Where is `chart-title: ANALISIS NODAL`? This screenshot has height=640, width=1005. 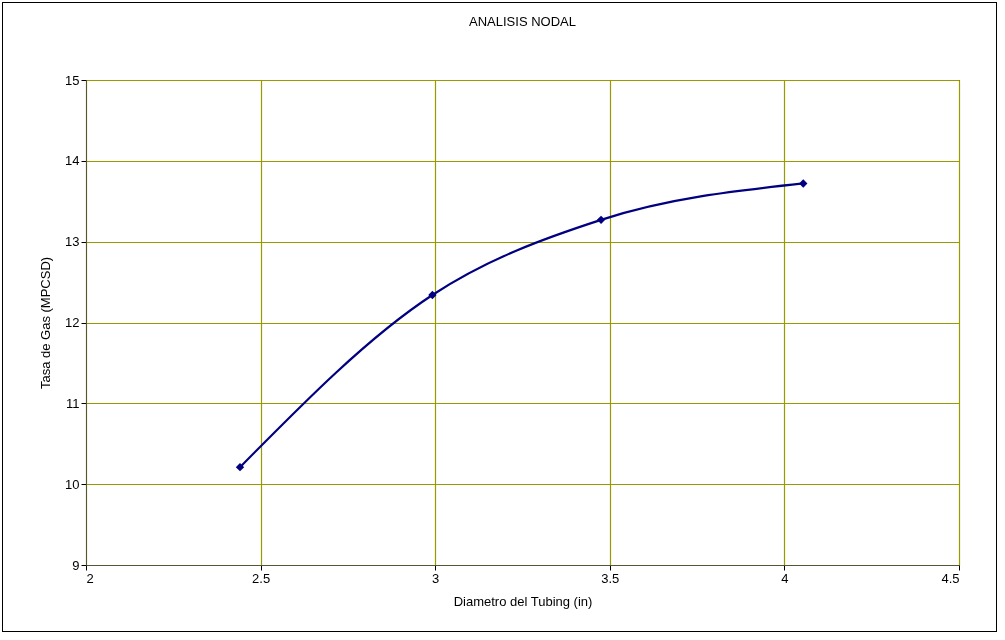 chart-title: ANALISIS NODAL is located at coordinates (522, 21).